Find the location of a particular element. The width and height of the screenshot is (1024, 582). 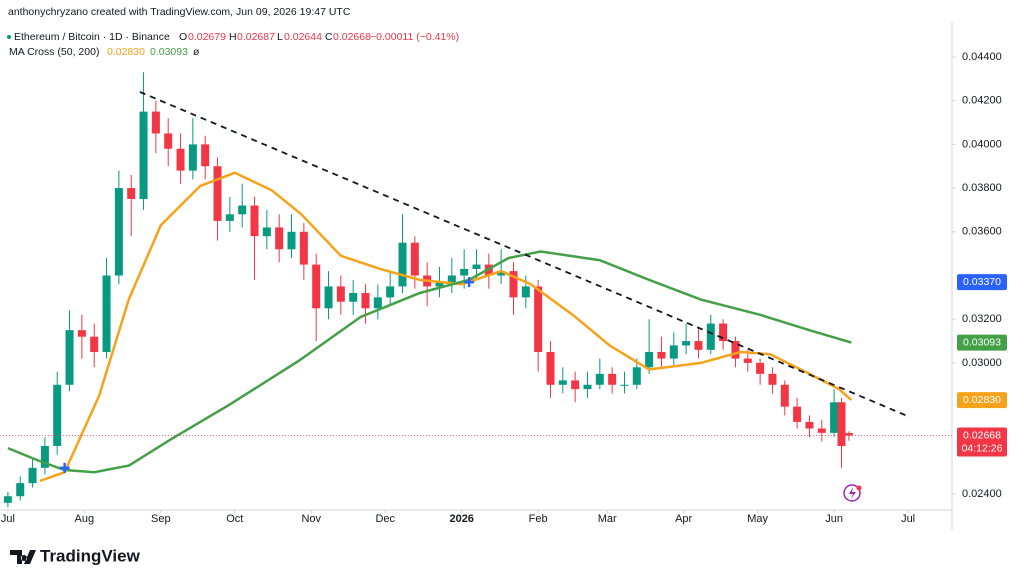

brand: TradingView is located at coordinates (90, 555).